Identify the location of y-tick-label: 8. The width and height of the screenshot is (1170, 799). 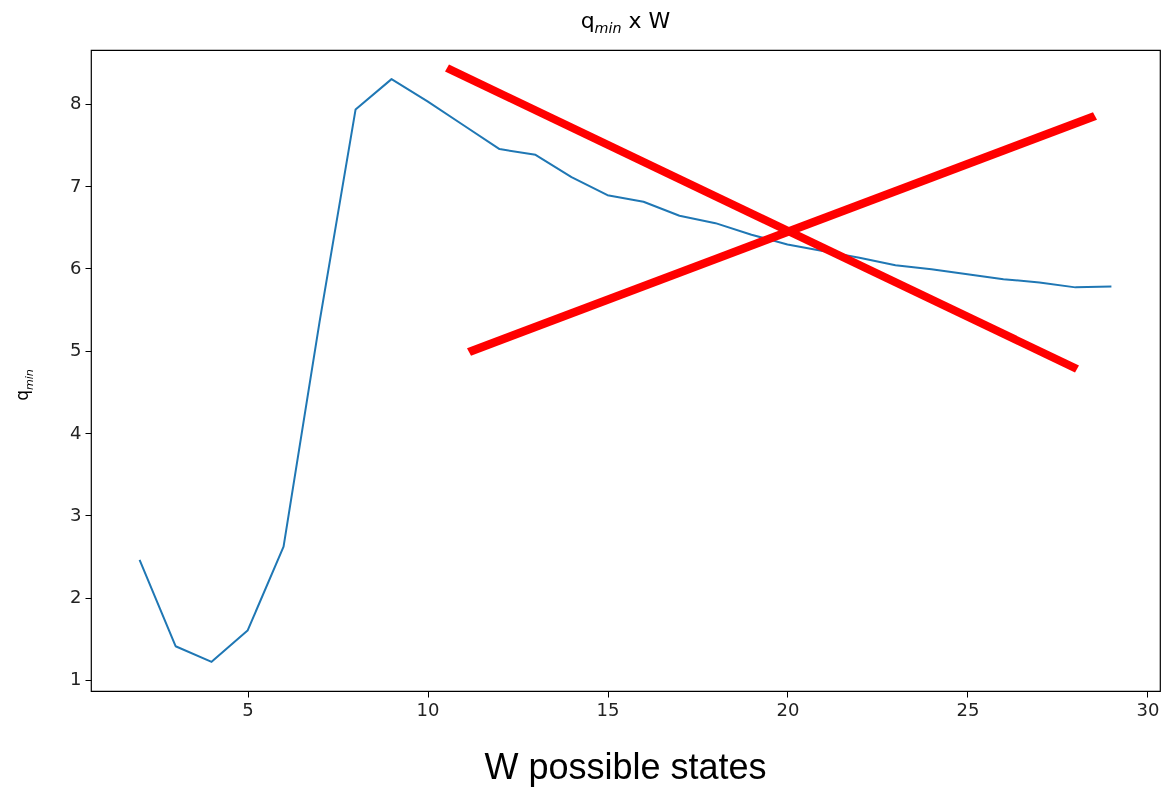
(76, 103).